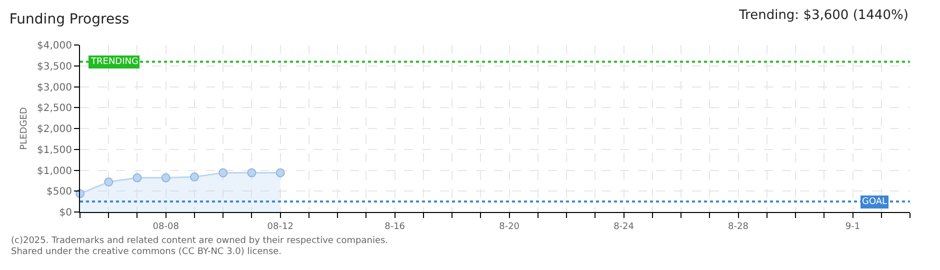  I want to click on x-tick-label: 08-12, so click(280, 227).